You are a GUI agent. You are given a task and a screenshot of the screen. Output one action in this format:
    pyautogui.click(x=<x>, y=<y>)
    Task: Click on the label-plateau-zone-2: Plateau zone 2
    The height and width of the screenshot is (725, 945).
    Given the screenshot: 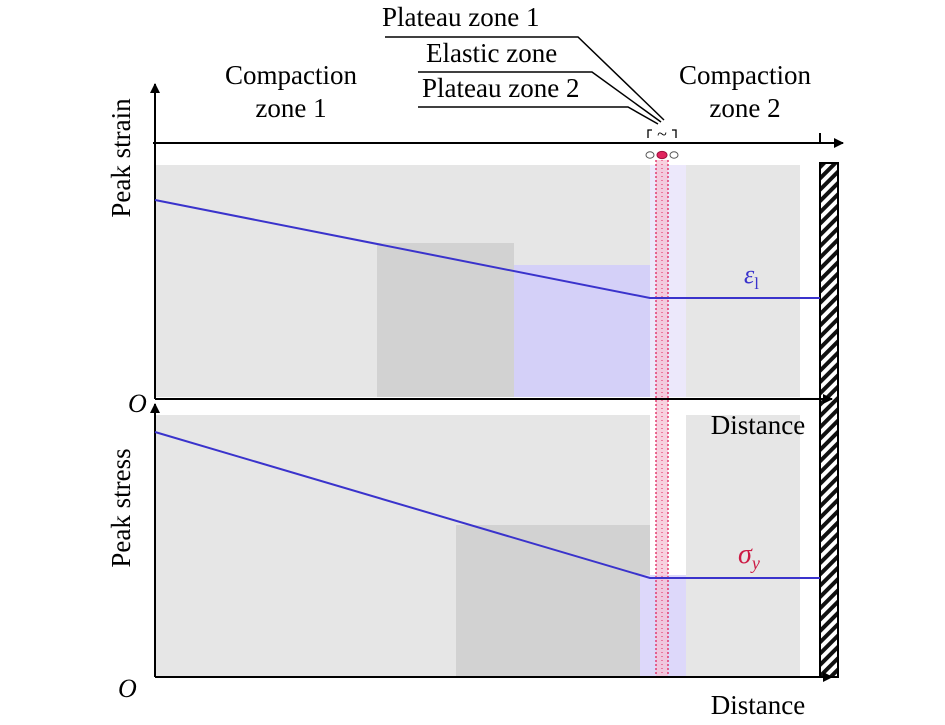 What is the action you would take?
    pyautogui.click(x=500, y=88)
    